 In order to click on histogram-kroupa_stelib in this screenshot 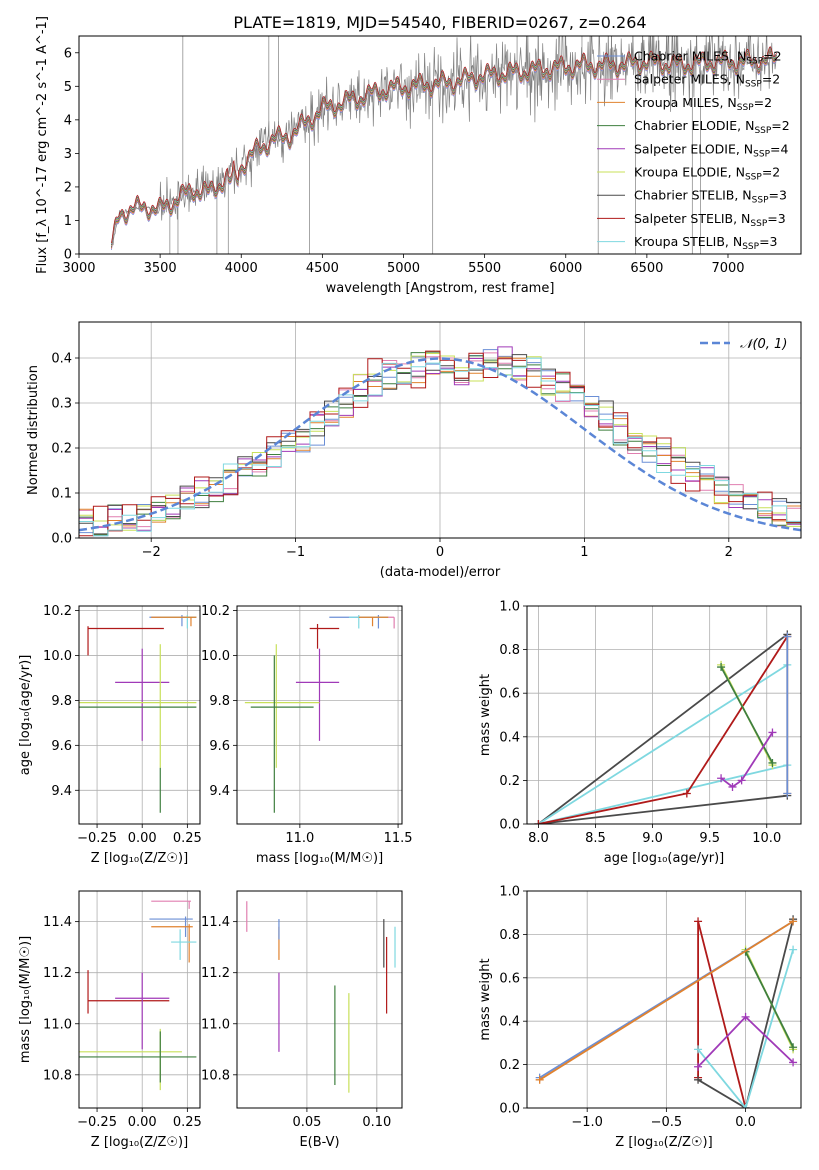, I will do `click(440, 447)`.